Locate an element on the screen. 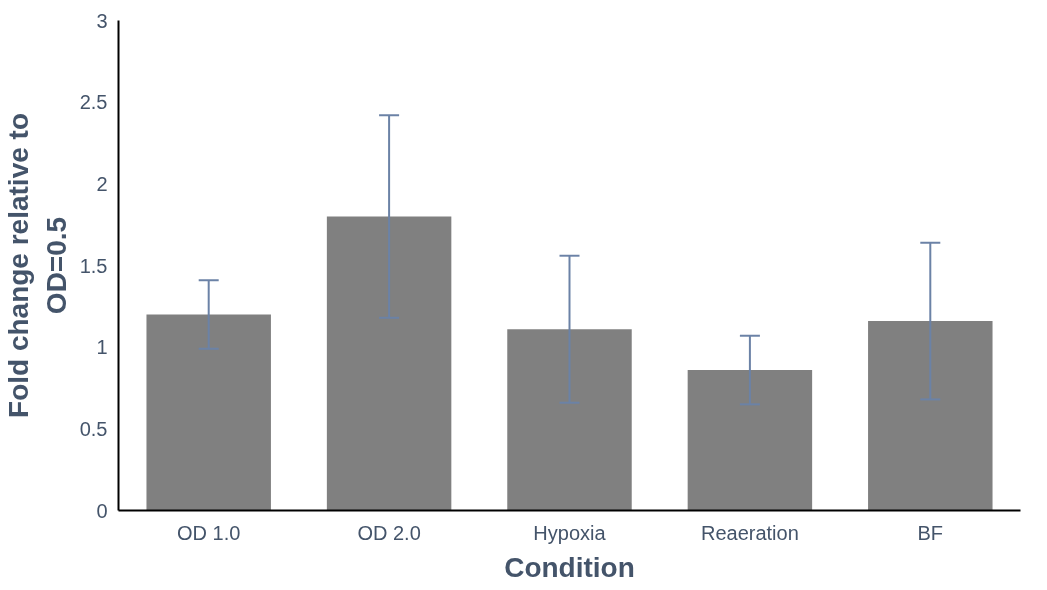 The width and height of the screenshot is (1047, 590). x-tick-label: OD 2.0 is located at coordinates (389, 532).